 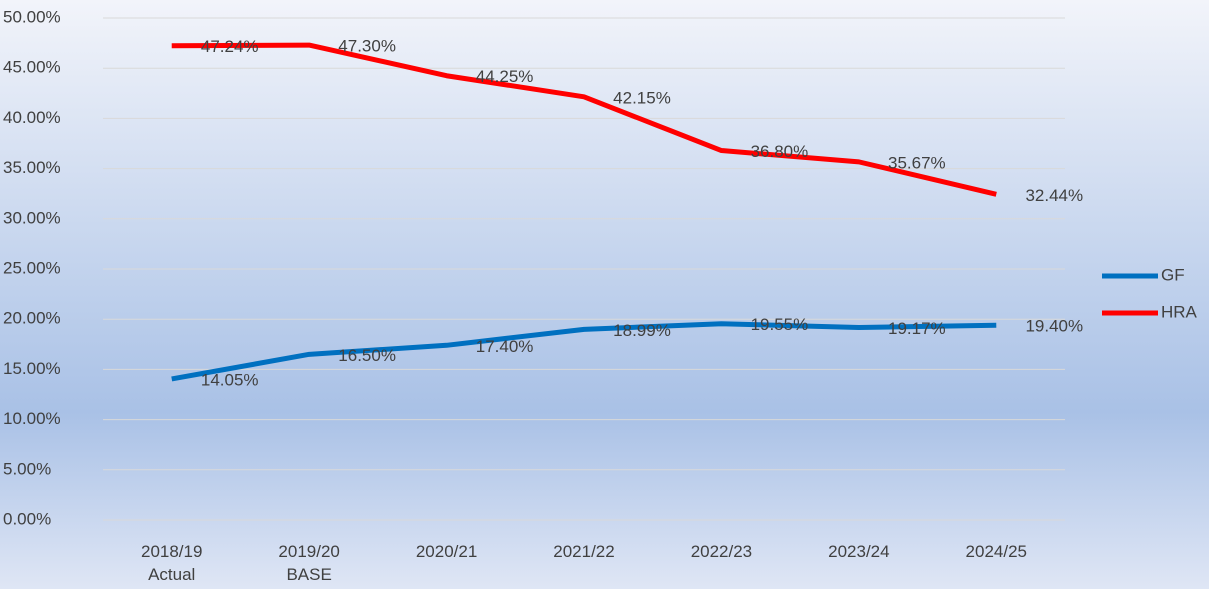 I want to click on data-label: 42.15%, so click(x=642, y=97).